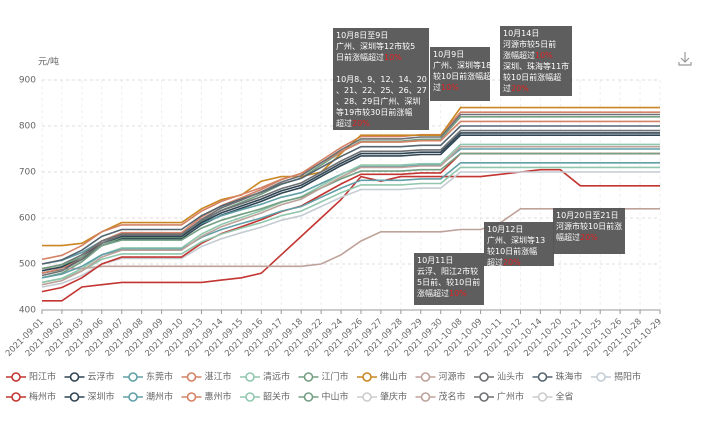  I want to click on legend-item: 东莞市, so click(148, 377).